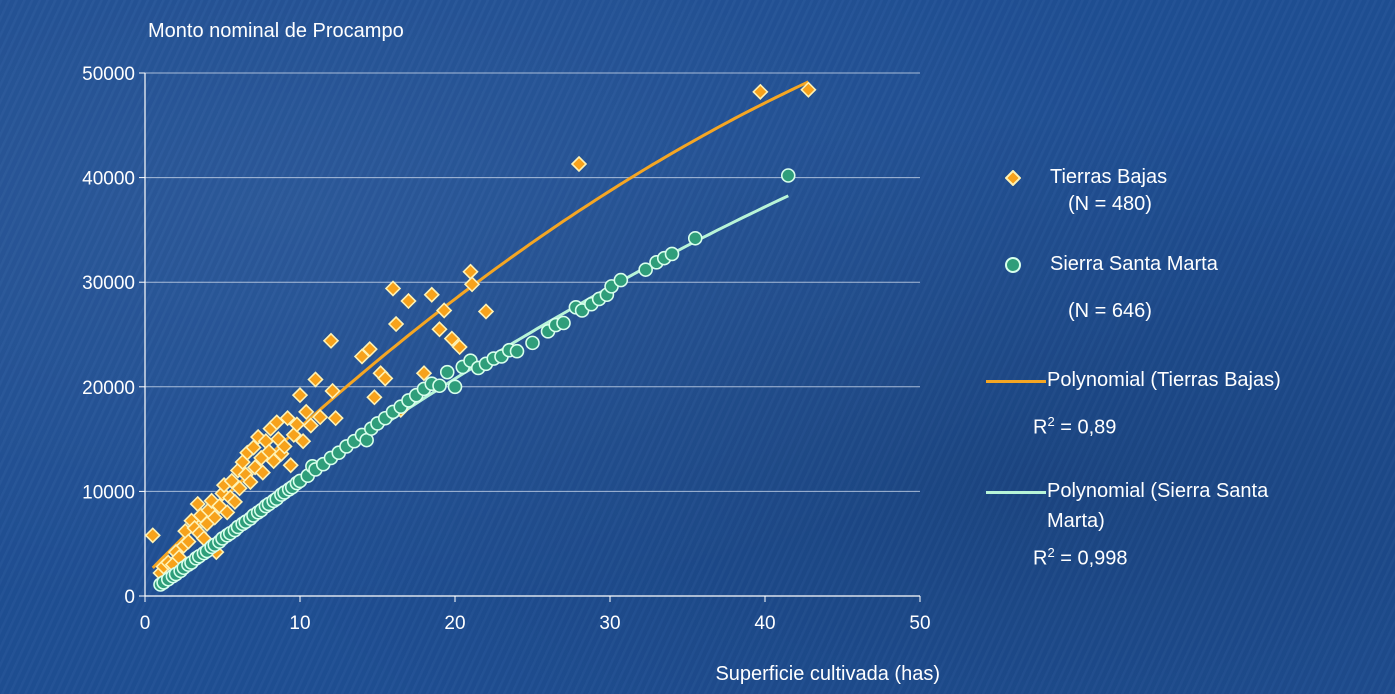 Image resolution: width=1395 pixels, height=694 pixels. What do you see at coordinates (108, 492) in the screenshot?
I see `y-tick-label: 10000` at bounding box center [108, 492].